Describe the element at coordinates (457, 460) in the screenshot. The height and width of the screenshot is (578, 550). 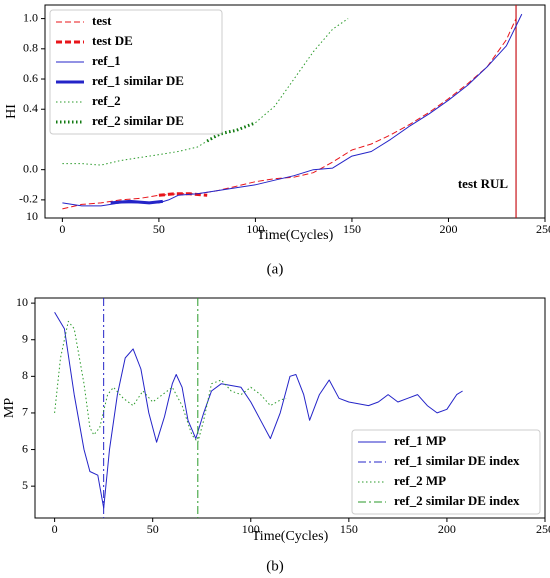
I see `legend-label: ref_1 similar DE index` at that location.